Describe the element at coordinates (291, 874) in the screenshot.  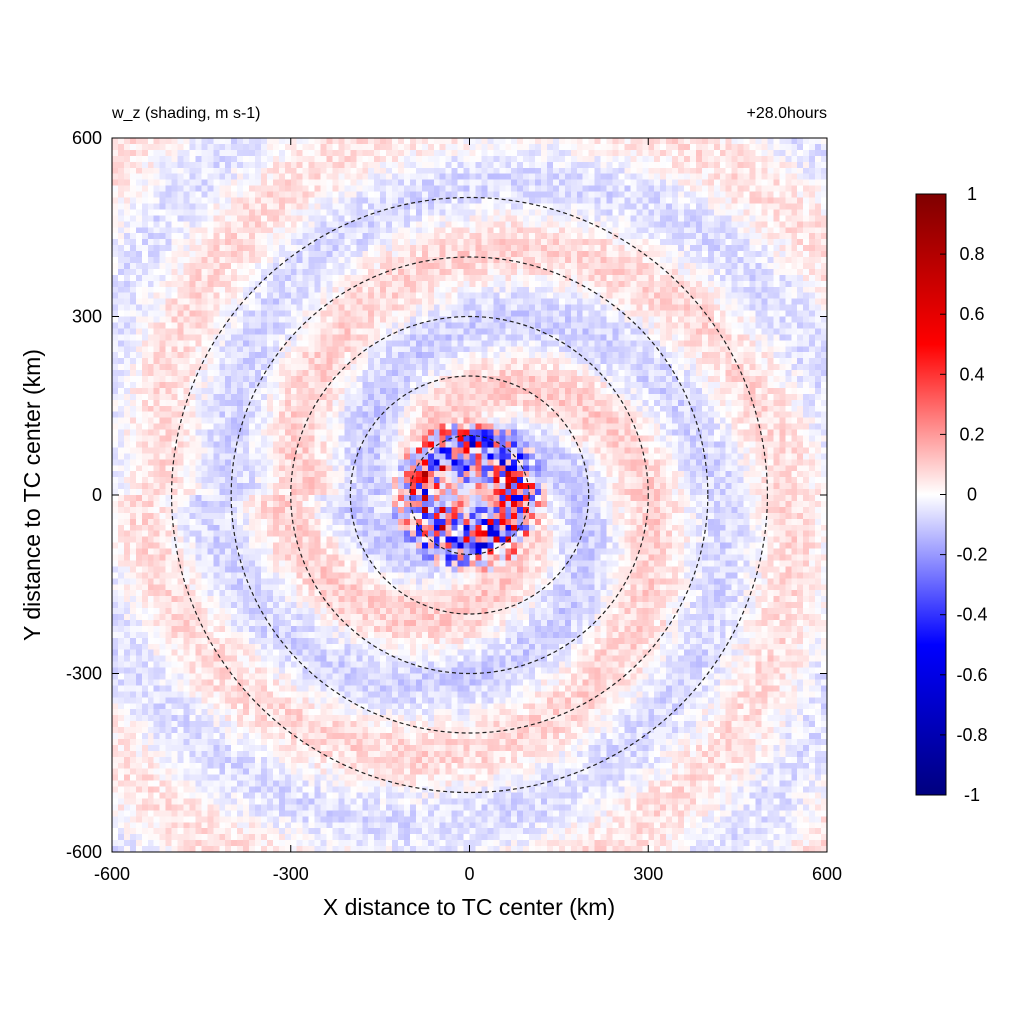
I see `x-tick-label: -300` at that location.